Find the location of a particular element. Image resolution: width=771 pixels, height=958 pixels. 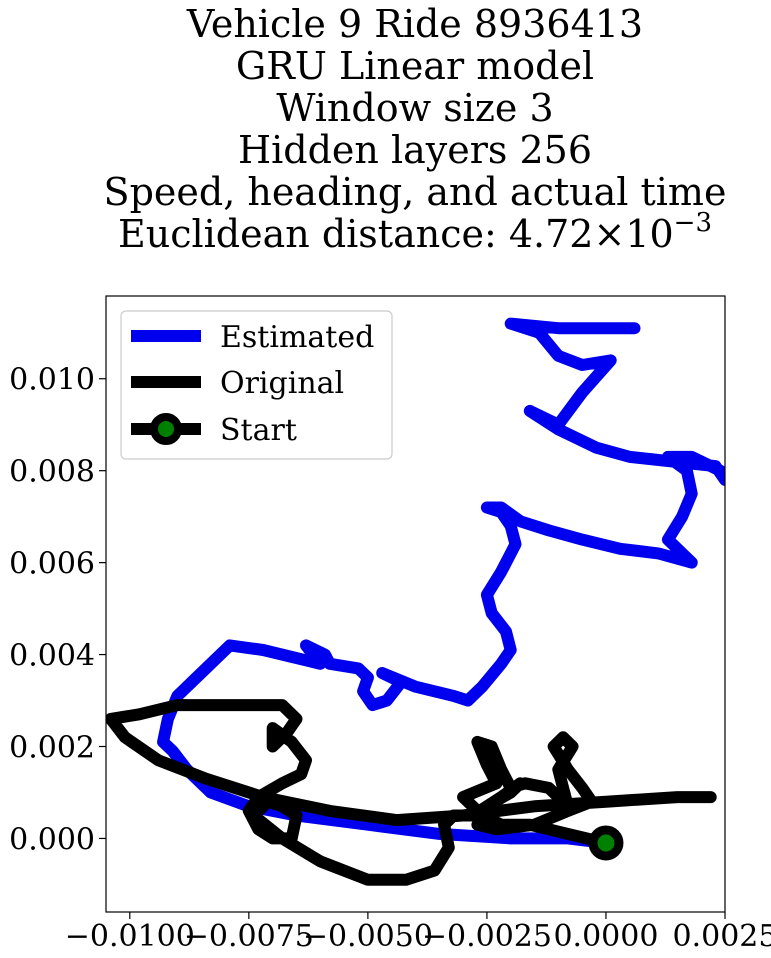

x-tick-label: −0.0100 is located at coordinates (130, 936).